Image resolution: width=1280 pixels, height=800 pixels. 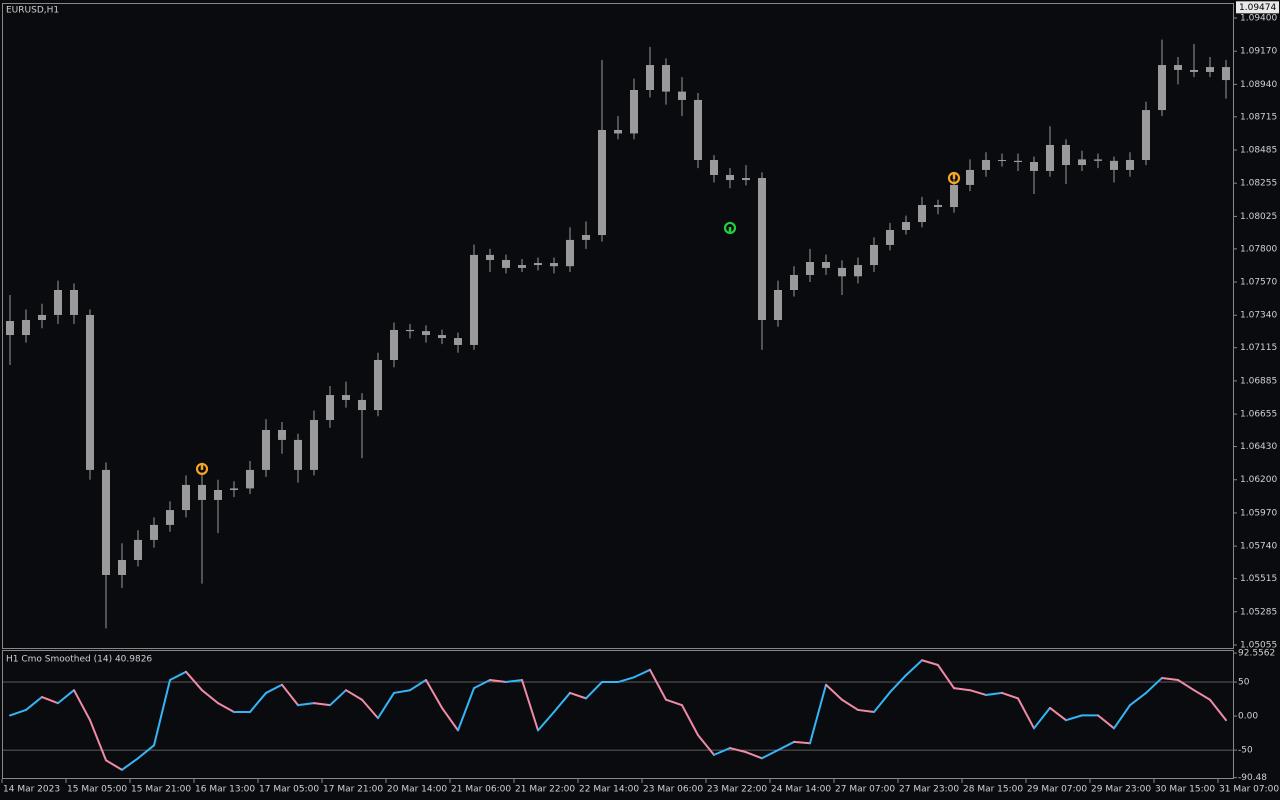 What do you see at coordinates (1258, 480) in the screenshot?
I see `y-tick-label: 1.06200` at bounding box center [1258, 480].